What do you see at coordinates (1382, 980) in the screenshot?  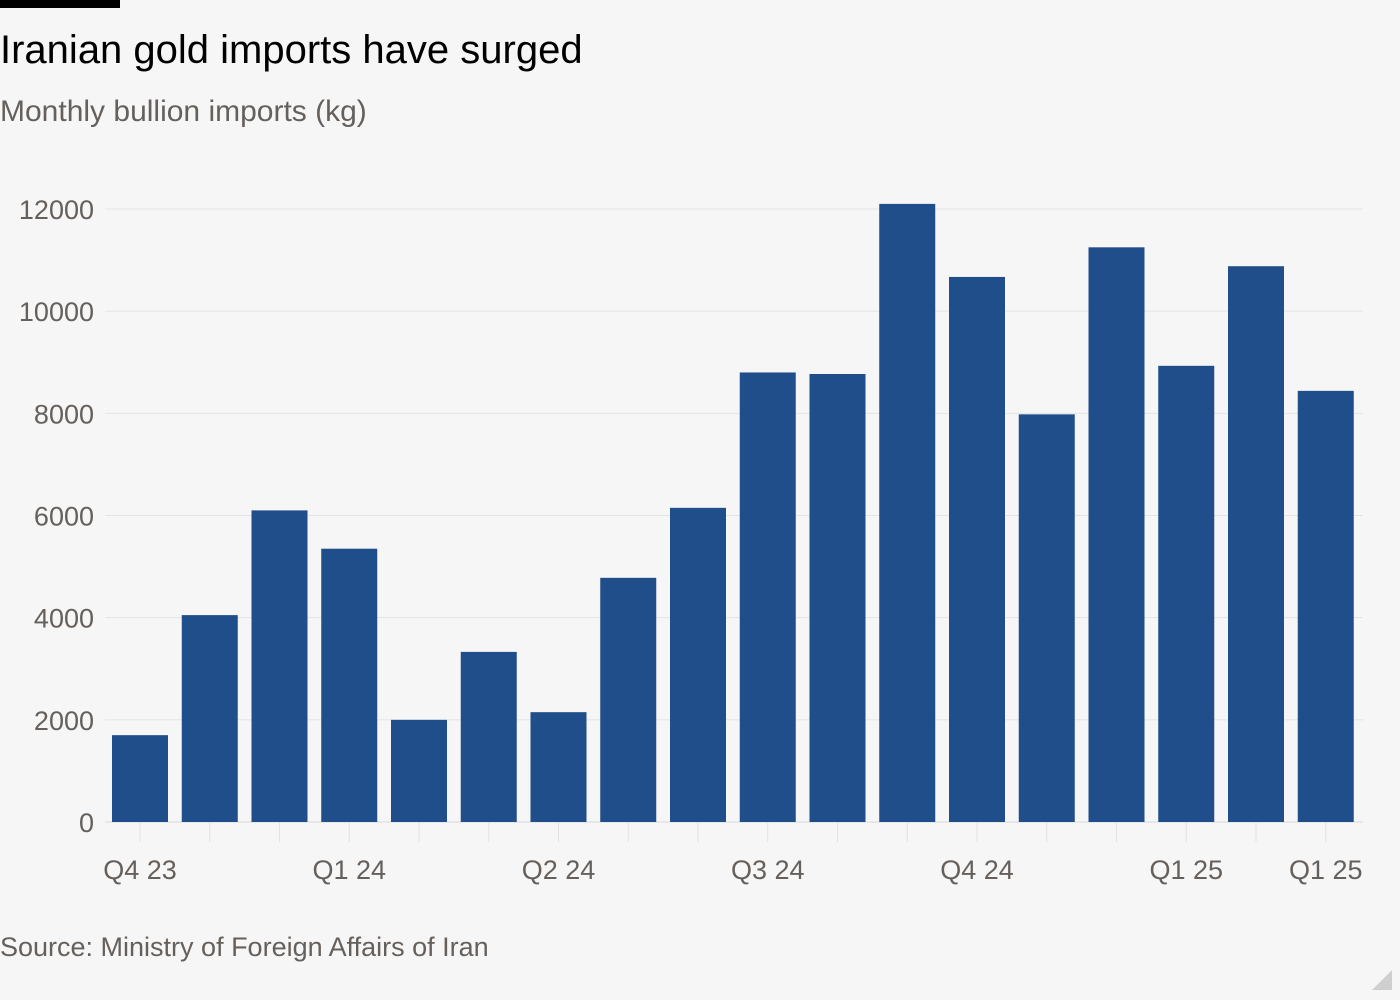 I see `resize-corner-icon` at bounding box center [1382, 980].